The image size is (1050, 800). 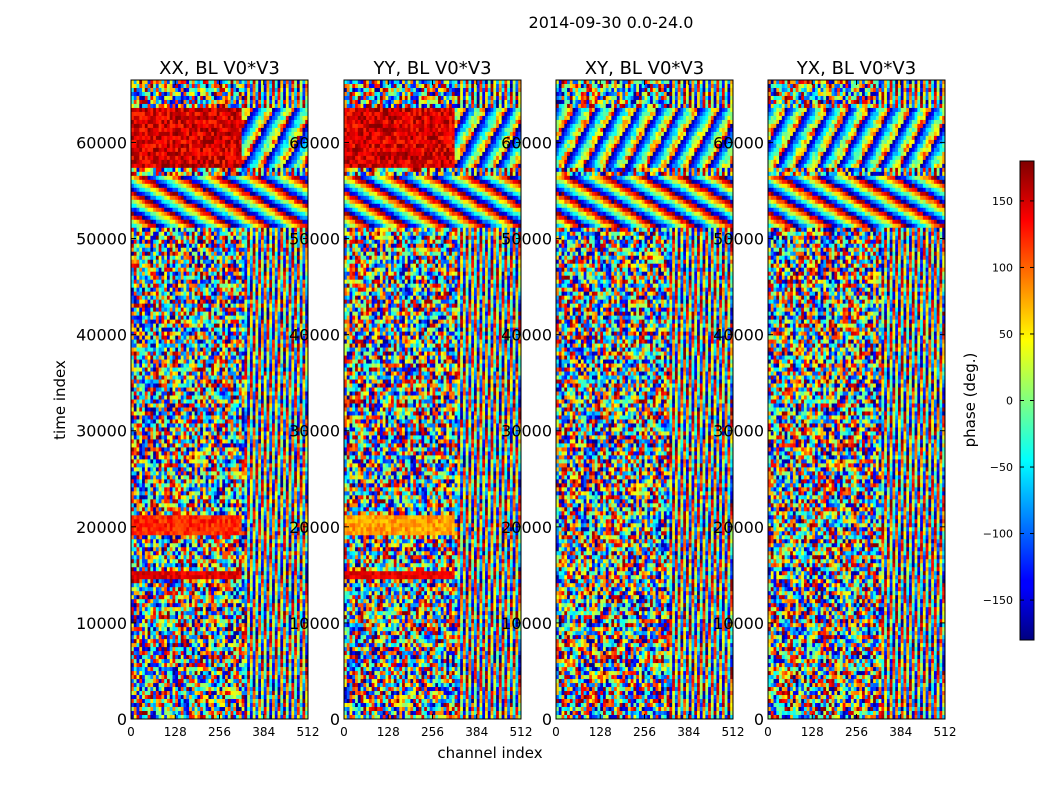 What do you see at coordinates (611, 22) in the screenshot?
I see `figure-title: 2014-09-30 0.0-24.0` at bounding box center [611, 22].